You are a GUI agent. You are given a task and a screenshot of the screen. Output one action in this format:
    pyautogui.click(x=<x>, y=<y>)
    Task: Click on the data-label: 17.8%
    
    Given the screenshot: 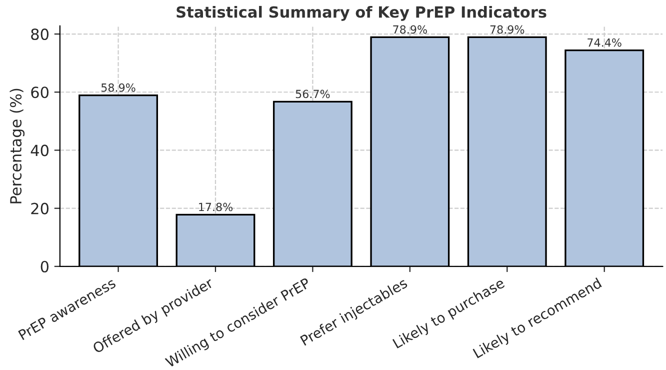 What is the action you would take?
    pyautogui.click(x=216, y=207)
    